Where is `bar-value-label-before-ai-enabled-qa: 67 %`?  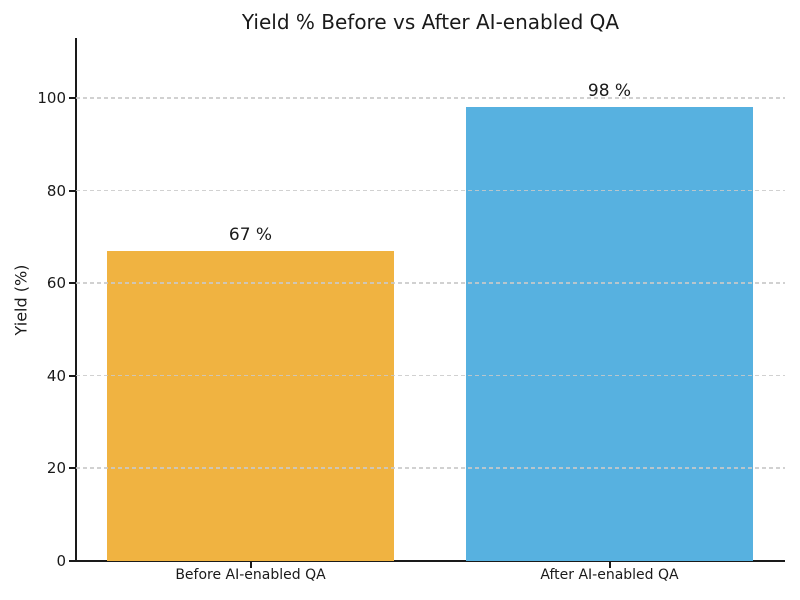
bar-value-label-before-ai-enabled-qa: 67 % is located at coordinates (250, 234).